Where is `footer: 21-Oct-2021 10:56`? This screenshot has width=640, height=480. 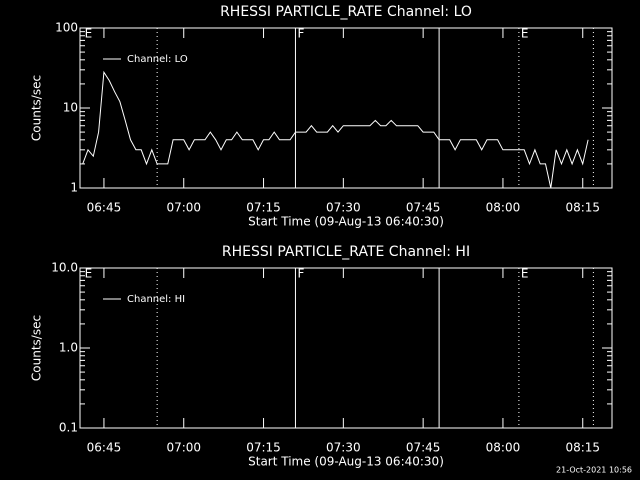
footer: 21-Oct-2021 10:56 is located at coordinates (594, 470).